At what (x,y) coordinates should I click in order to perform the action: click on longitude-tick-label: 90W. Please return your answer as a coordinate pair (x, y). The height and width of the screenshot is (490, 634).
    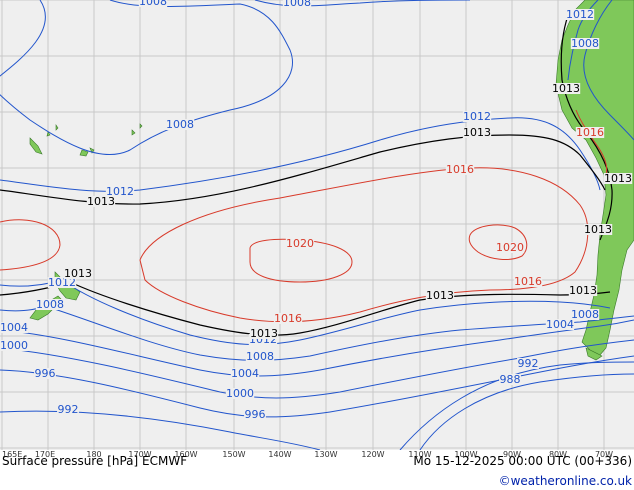
    Looking at the image, I should click on (512, 454).